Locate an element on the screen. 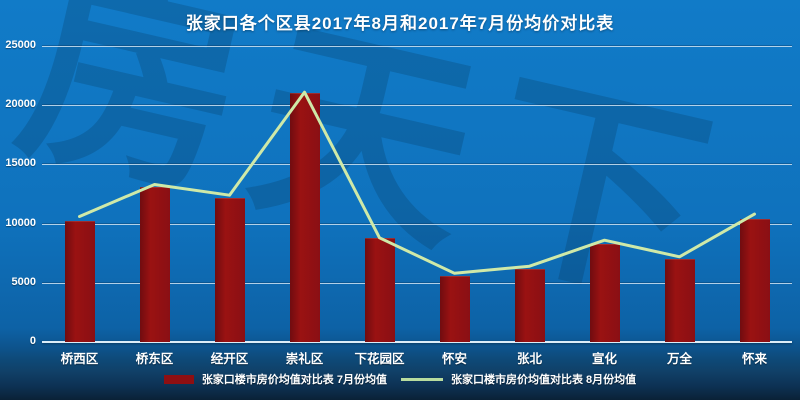  bar-张北 is located at coordinates (529, 305).